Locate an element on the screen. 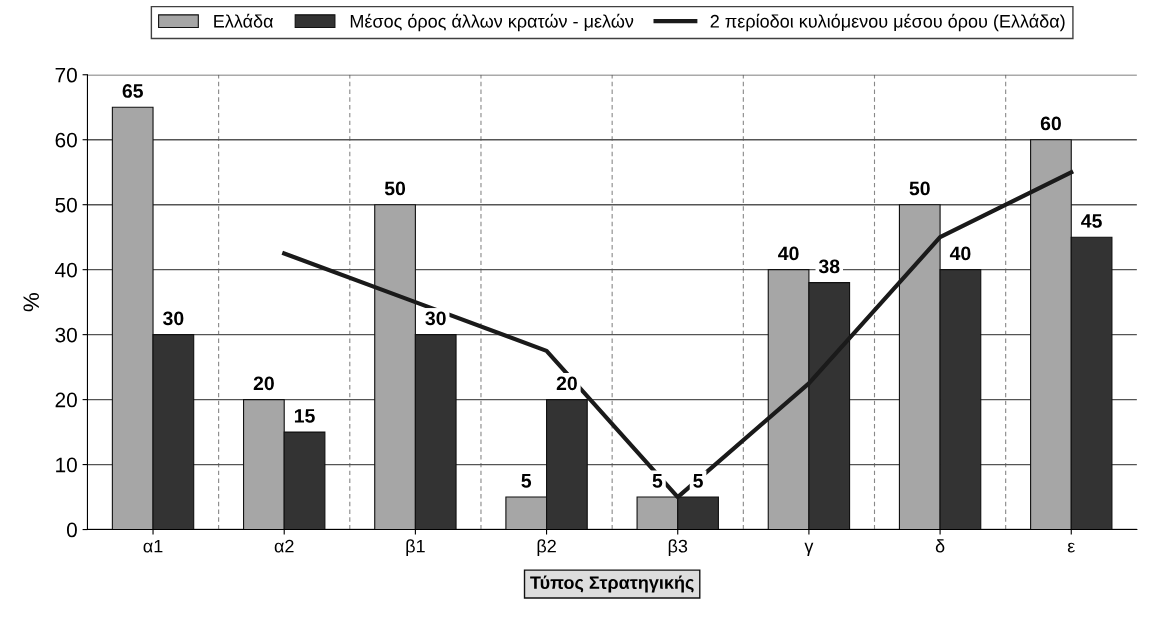  legend-label: 2 περίοδοι κυλιόμενου μέσου όρου (Ελλάδα) is located at coordinates (887, 22).